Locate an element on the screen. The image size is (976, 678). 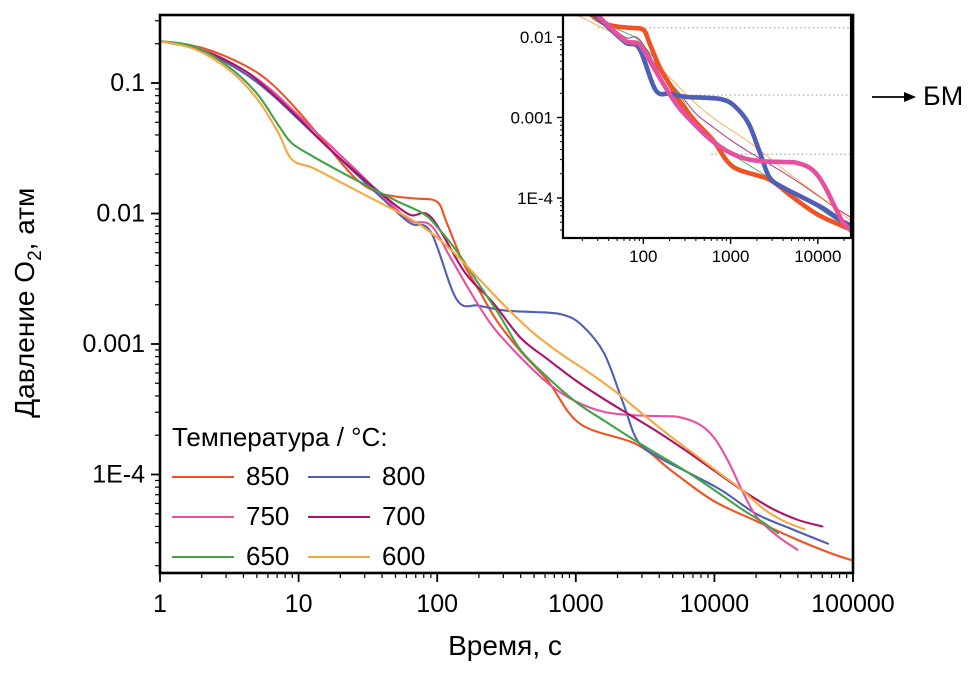
inset-tick-label: 0.001 is located at coordinates (531, 118).